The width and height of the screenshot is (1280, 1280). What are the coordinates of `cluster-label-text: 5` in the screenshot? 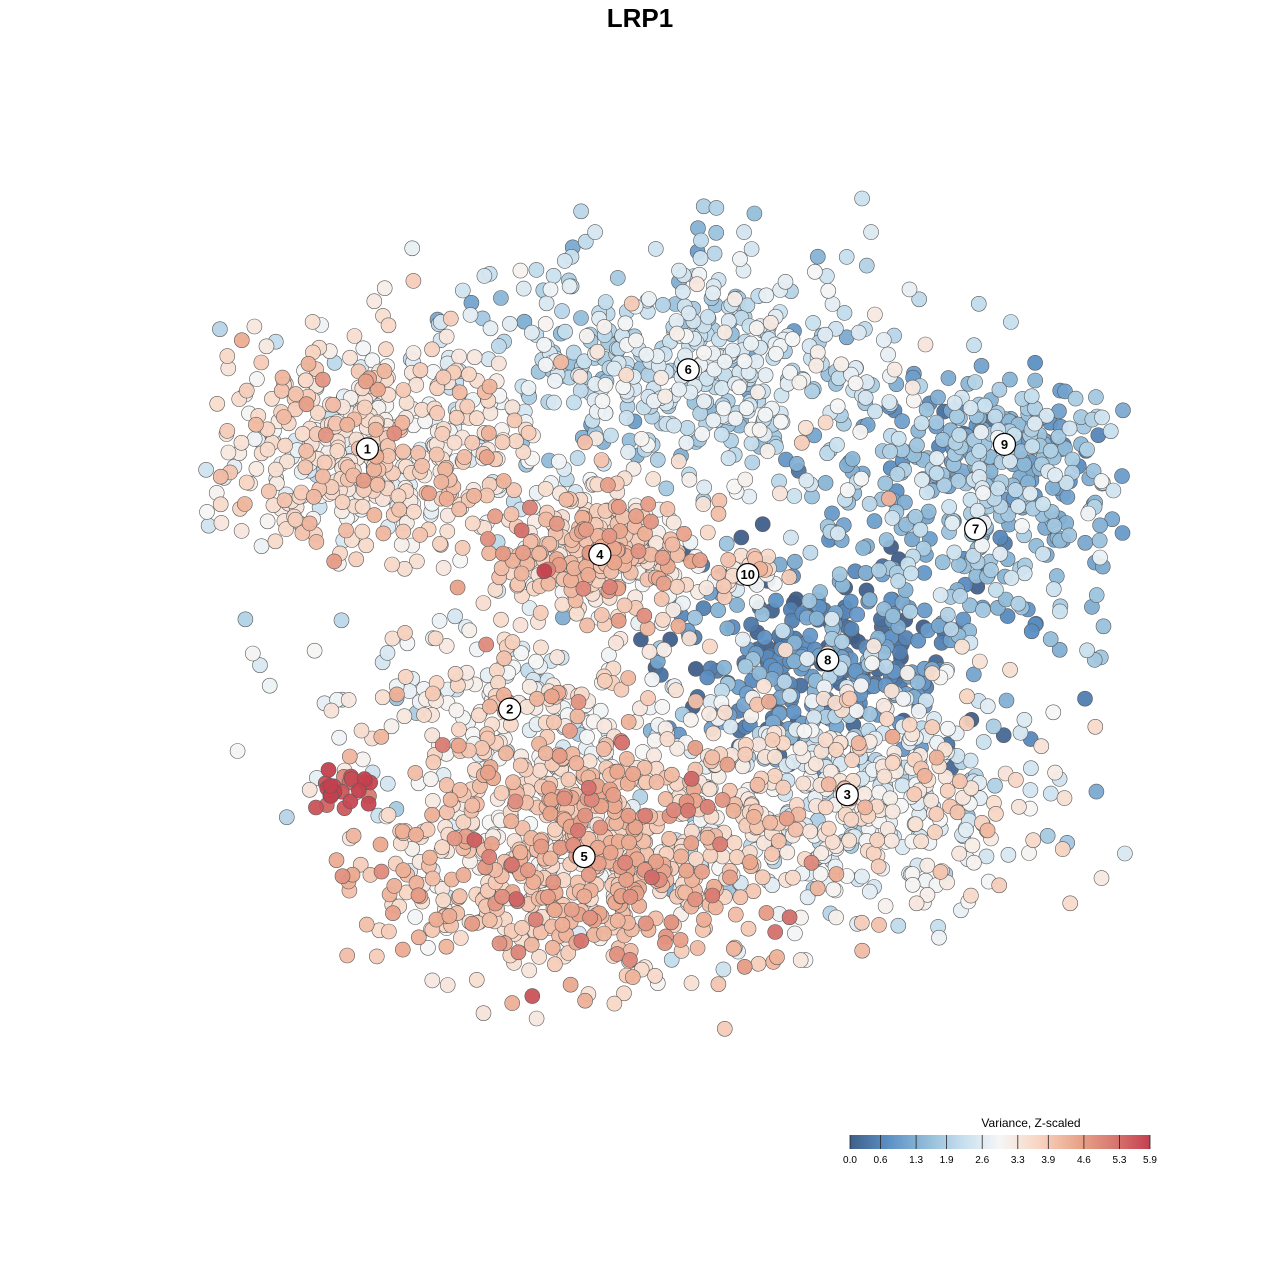 It's located at (583, 856).